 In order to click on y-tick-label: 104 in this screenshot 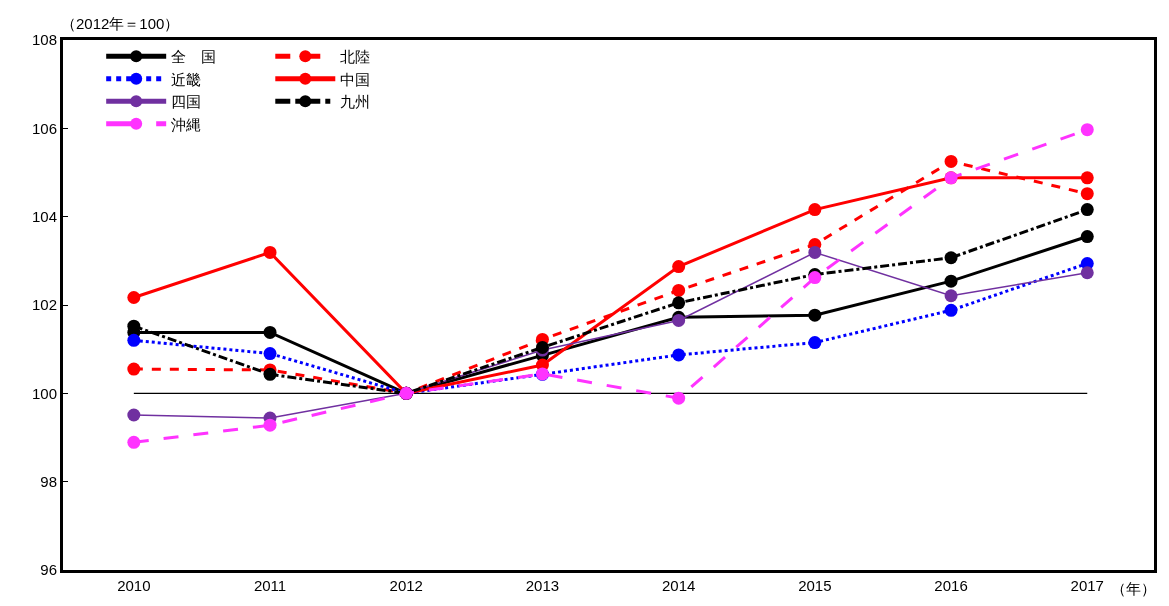, I will do `click(44, 216)`.